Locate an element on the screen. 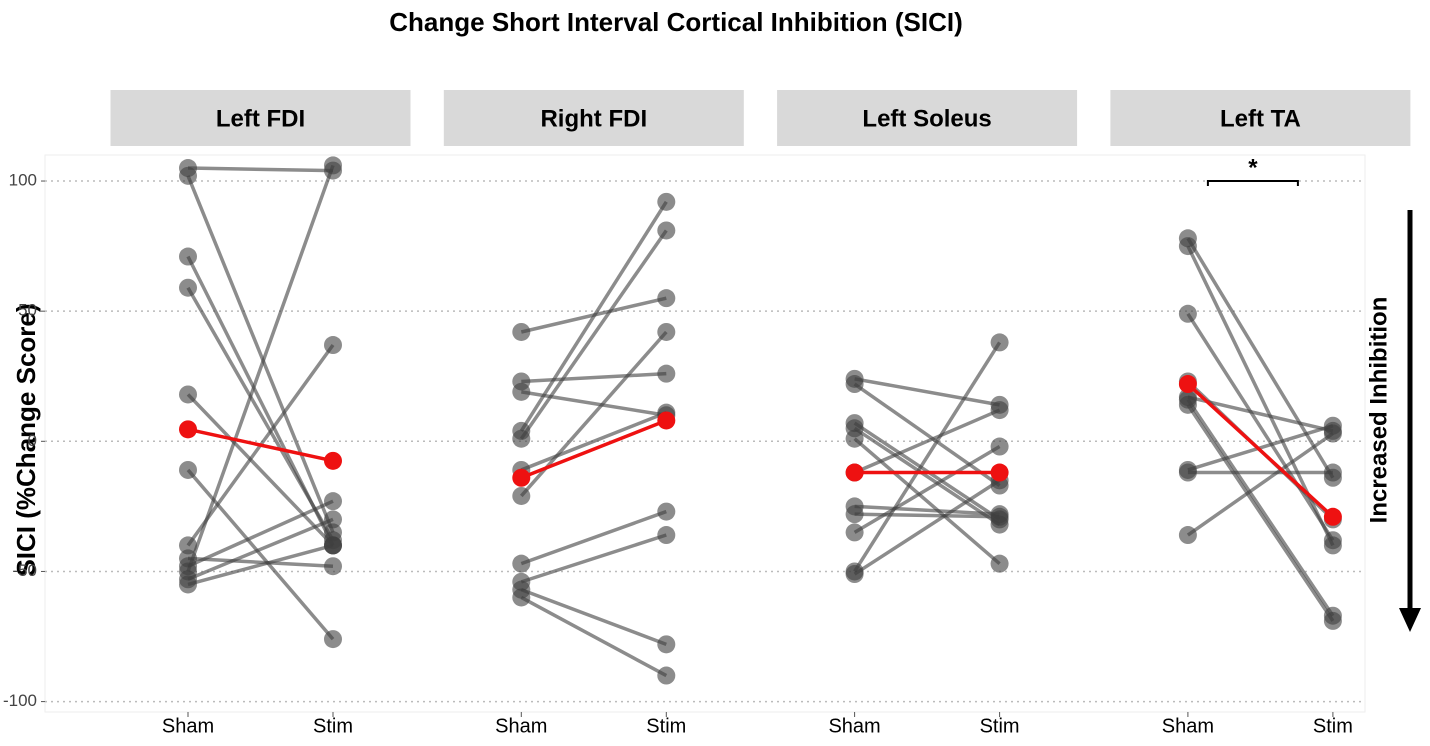 The width and height of the screenshot is (1430, 746). strip-label: Left Soleus is located at coordinates (926, 118).